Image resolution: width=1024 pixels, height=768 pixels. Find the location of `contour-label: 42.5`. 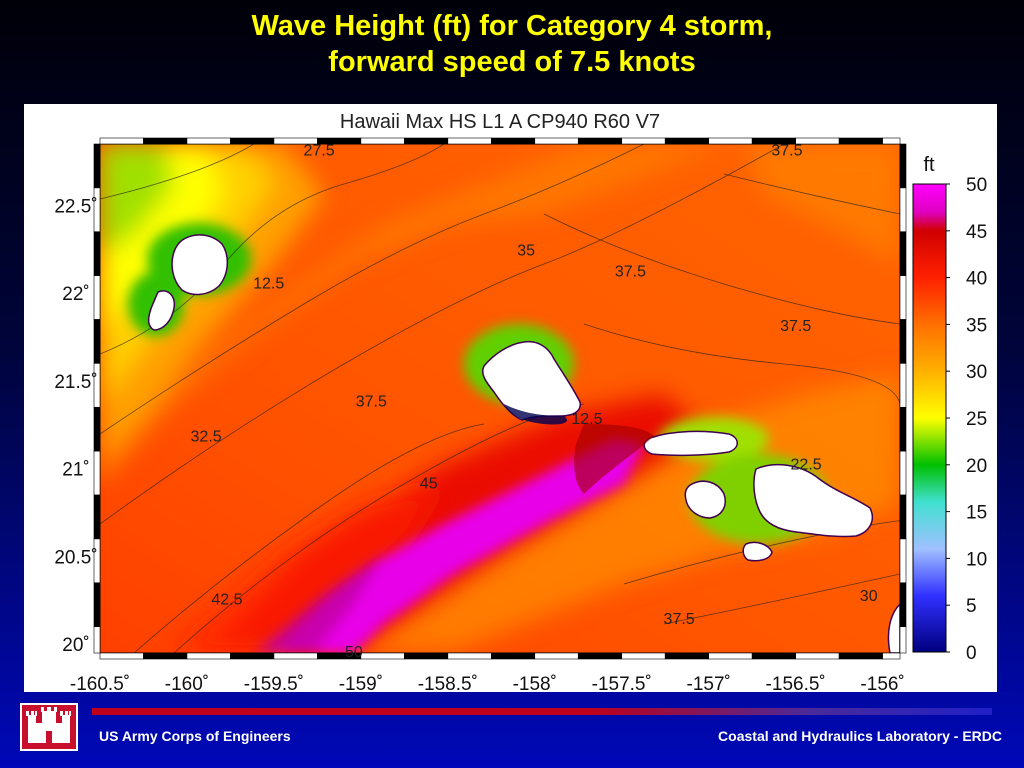

contour-label: 42.5 is located at coordinates (226, 600).